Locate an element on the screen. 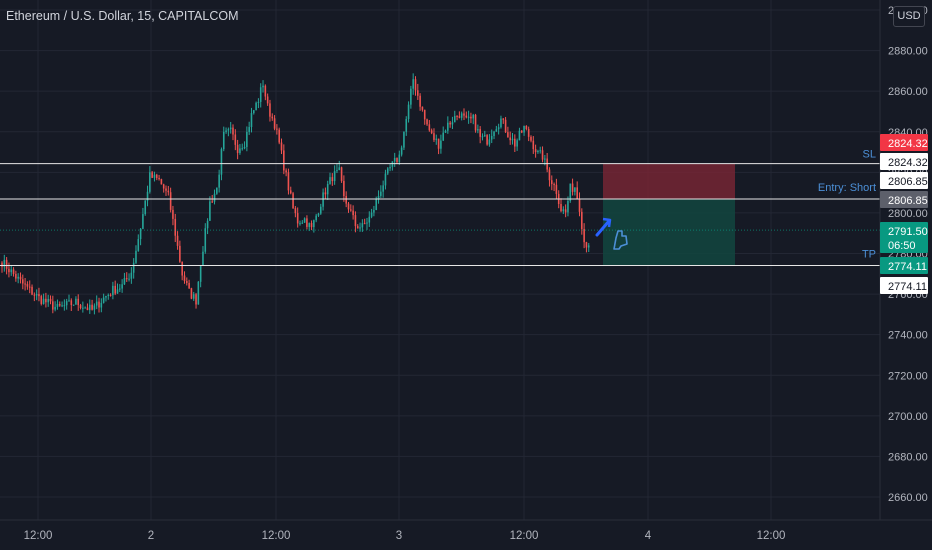 The height and width of the screenshot is (550, 932). currency-button: USD is located at coordinates (909, 16).